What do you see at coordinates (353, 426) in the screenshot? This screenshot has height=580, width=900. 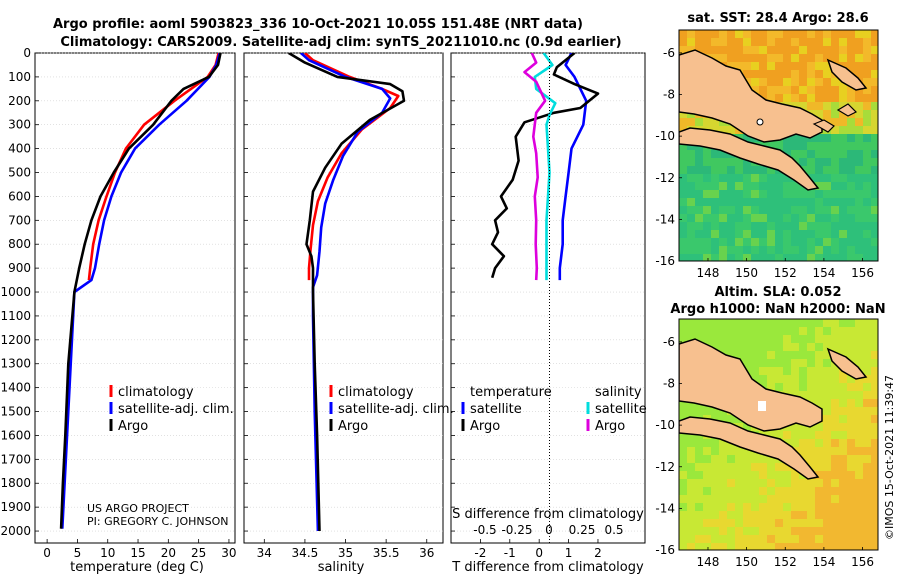 I see `legend-argo: Argo` at bounding box center [353, 426].